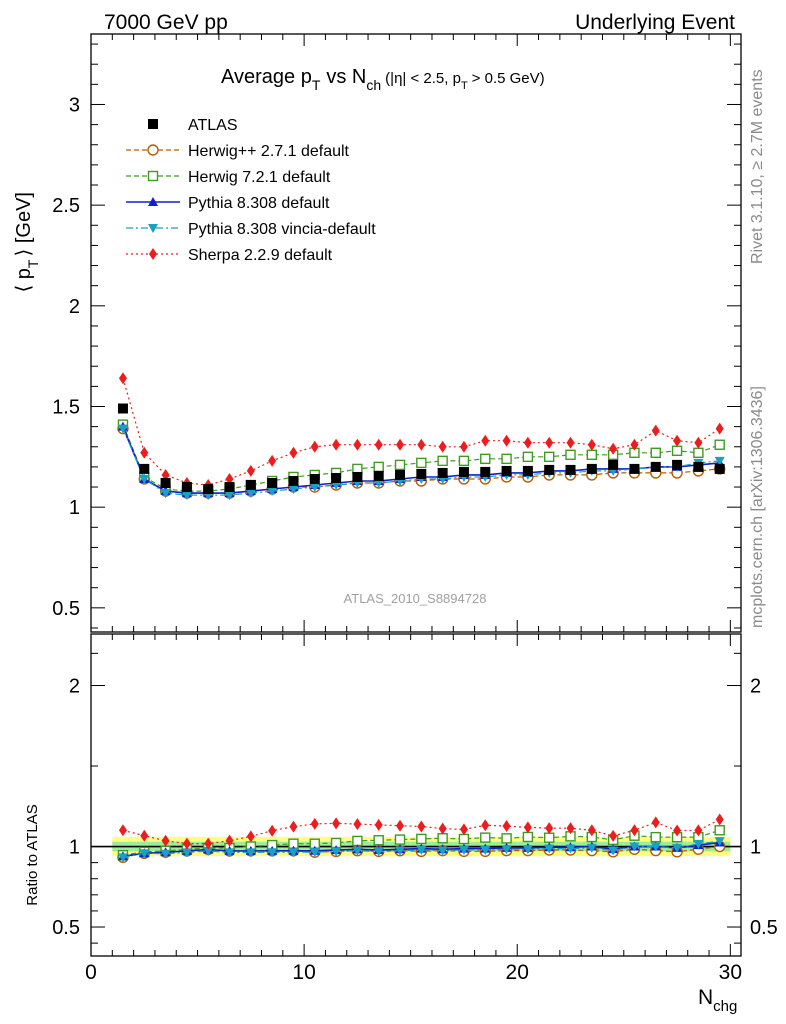 This screenshot has height=1024, width=786. Describe the element at coordinates (655, 22) in the screenshot. I see `header-right-label: Underlying Event` at that location.